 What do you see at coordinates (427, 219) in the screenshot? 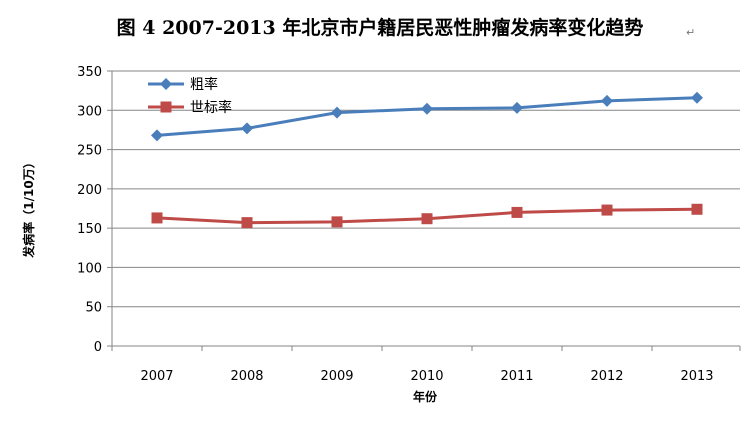
I see `data-point-1-2010` at bounding box center [427, 219].